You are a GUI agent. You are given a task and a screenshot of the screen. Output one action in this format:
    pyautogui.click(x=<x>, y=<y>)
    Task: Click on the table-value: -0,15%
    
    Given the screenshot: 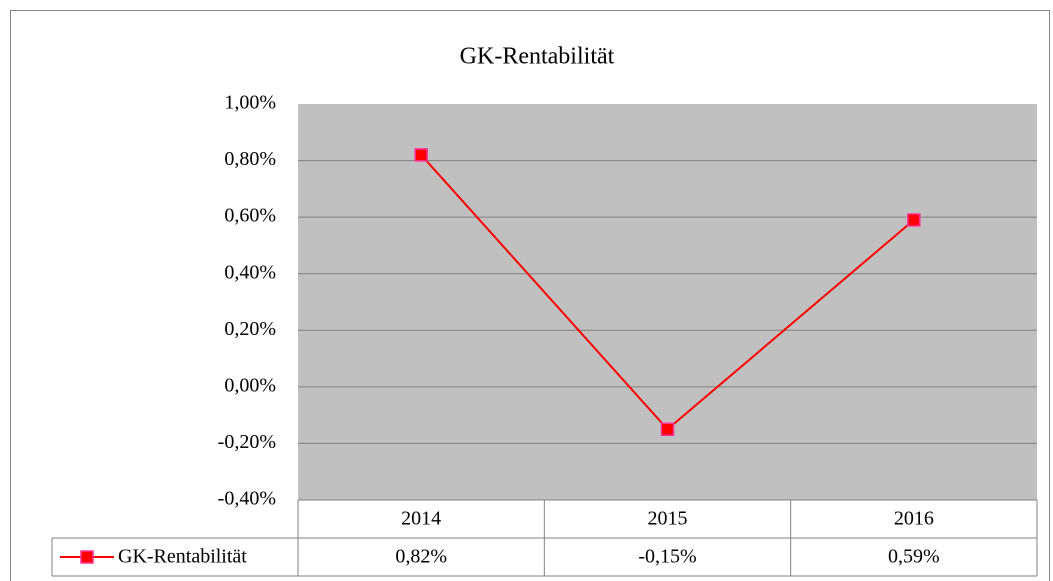 What is the action you would take?
    pyautogui.click(x=667, y=557)
    